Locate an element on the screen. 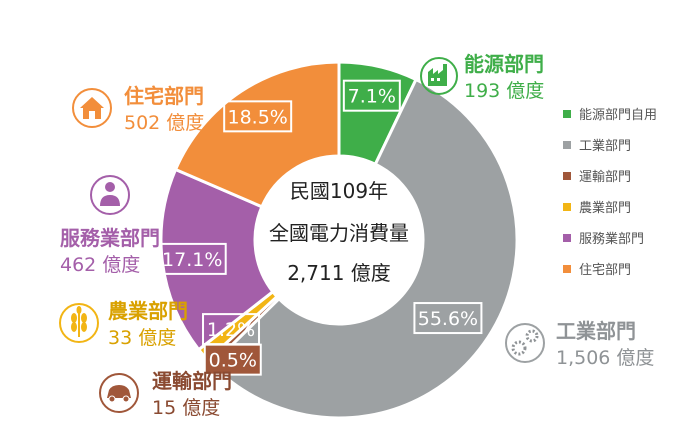 The width and height of the screenshot is (695, 432). callout-resid: 住宅部門 502 億度 is located at coordinates (138, 109).